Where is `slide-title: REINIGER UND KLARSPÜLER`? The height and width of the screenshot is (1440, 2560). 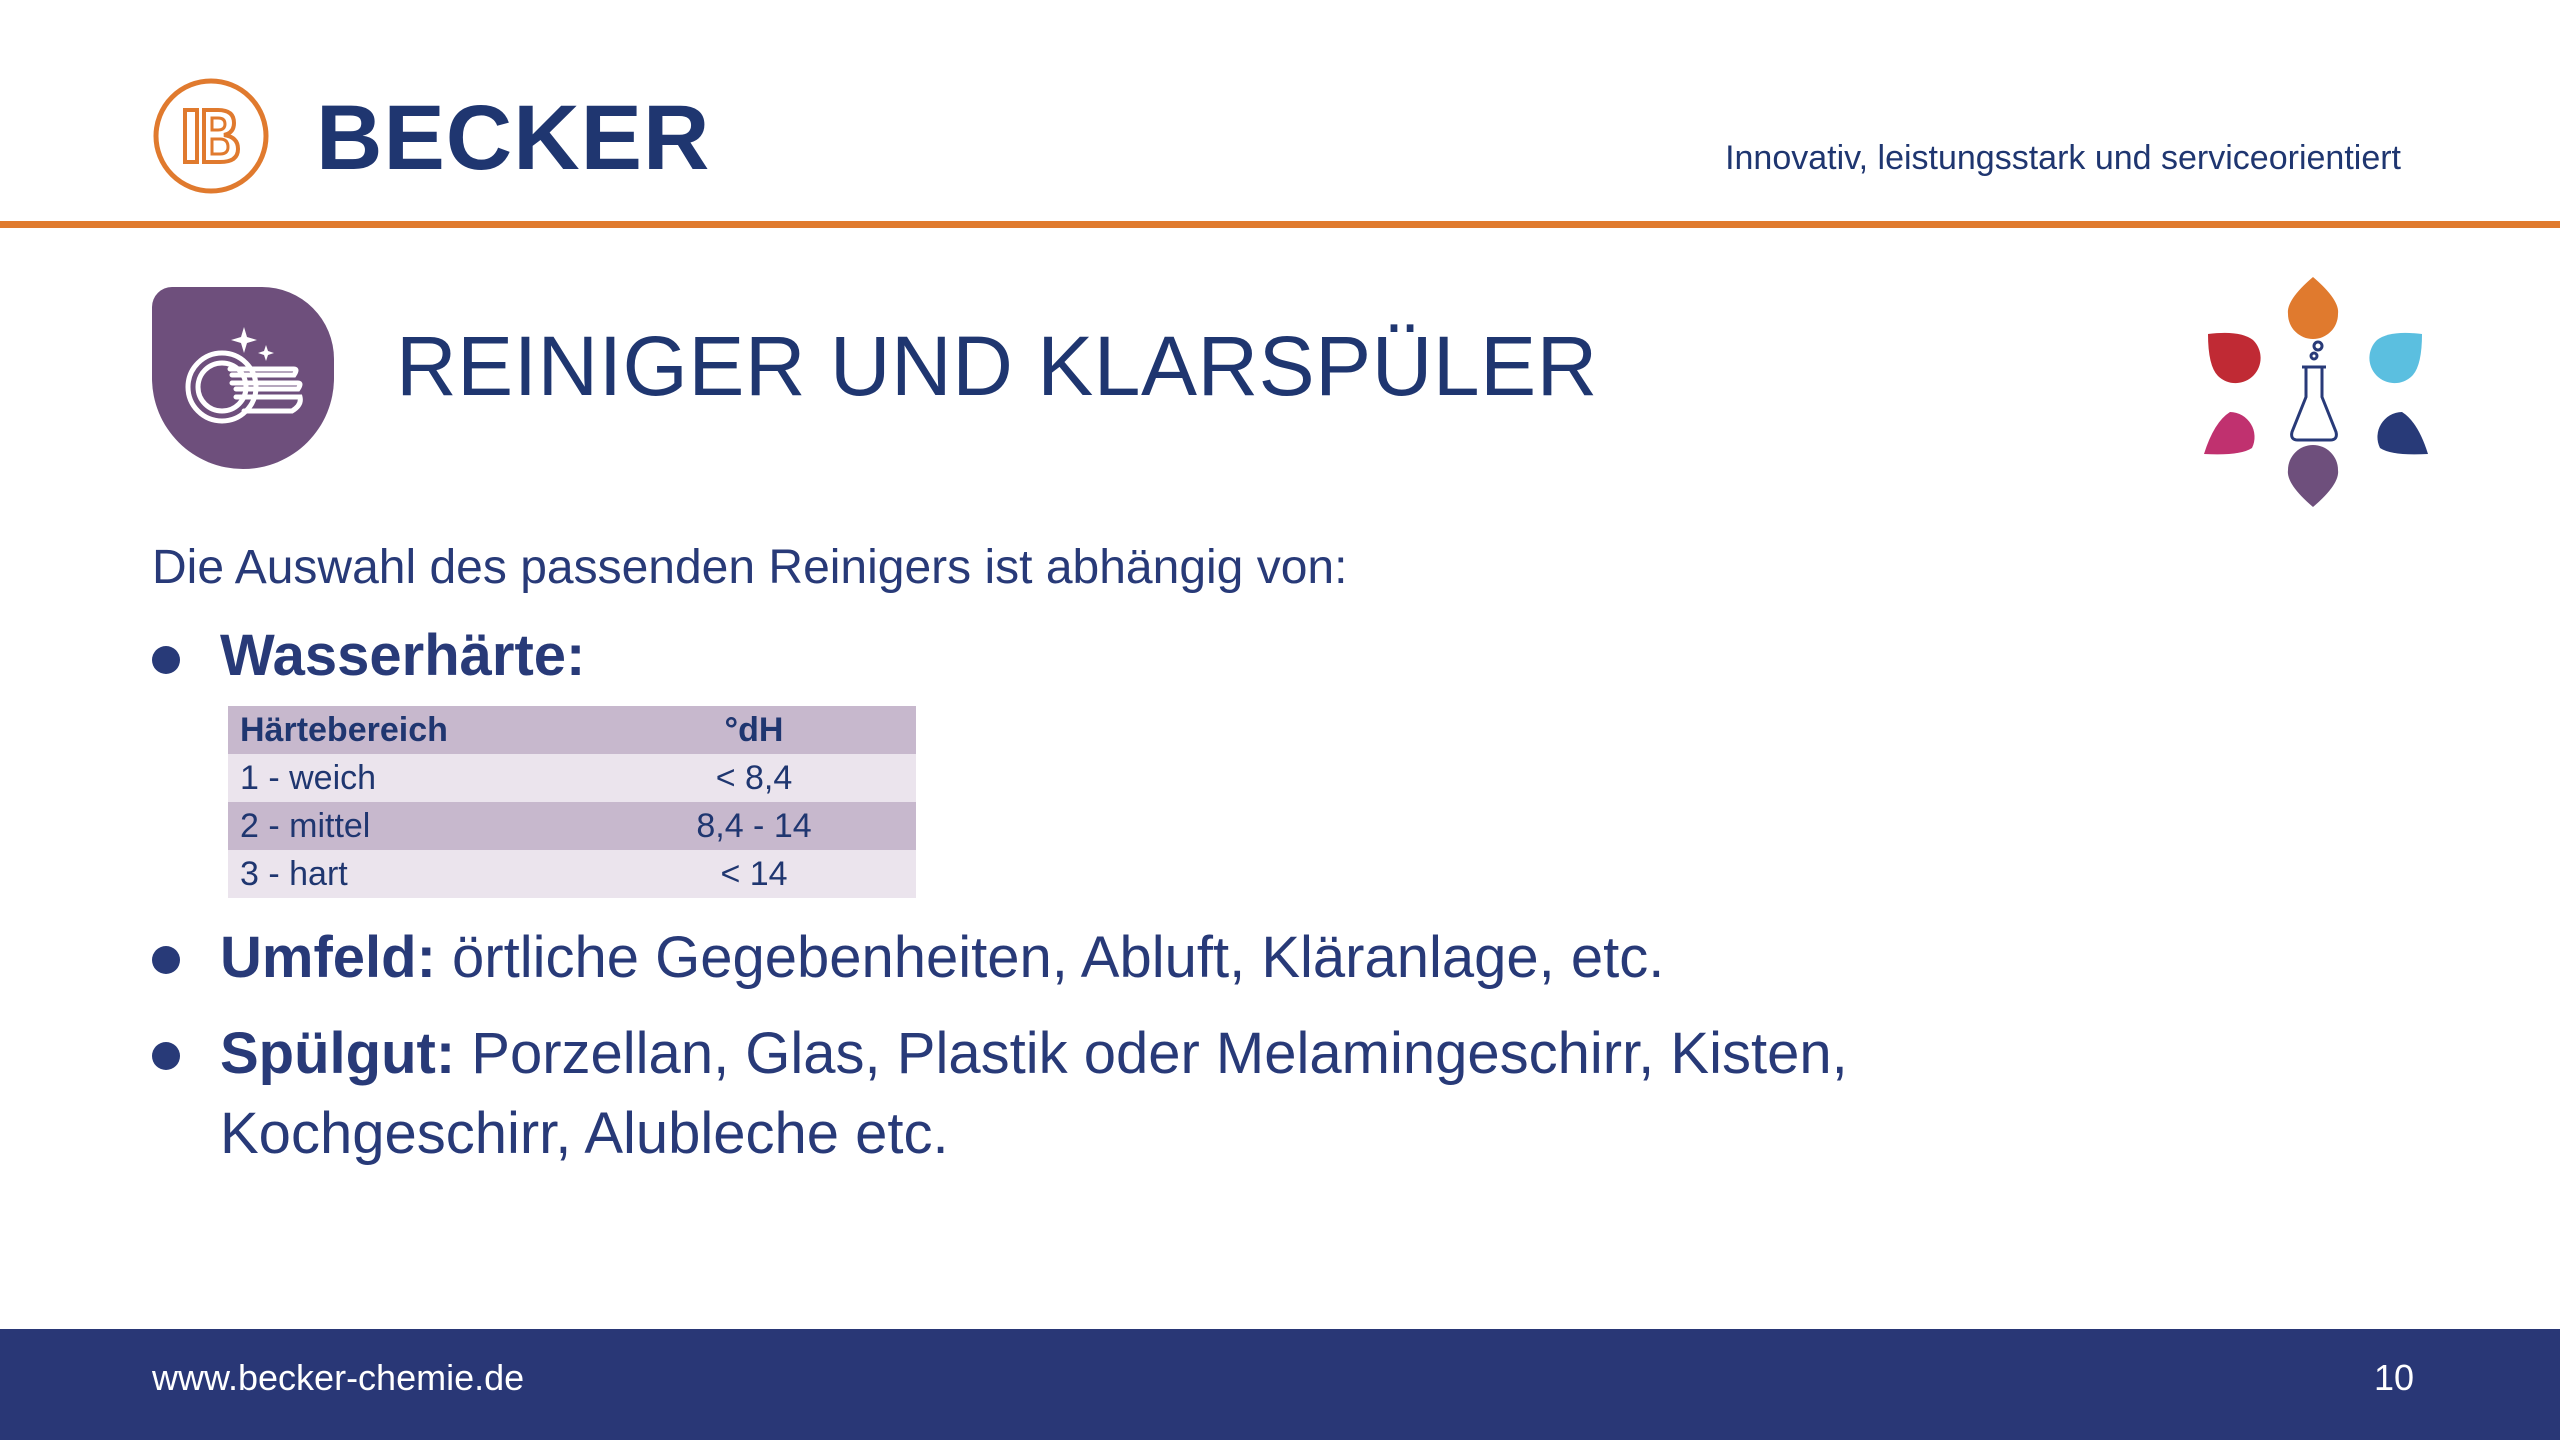 slide-title: REINIGER UND KLARSPÜLER is located at coordinates (997, 366).